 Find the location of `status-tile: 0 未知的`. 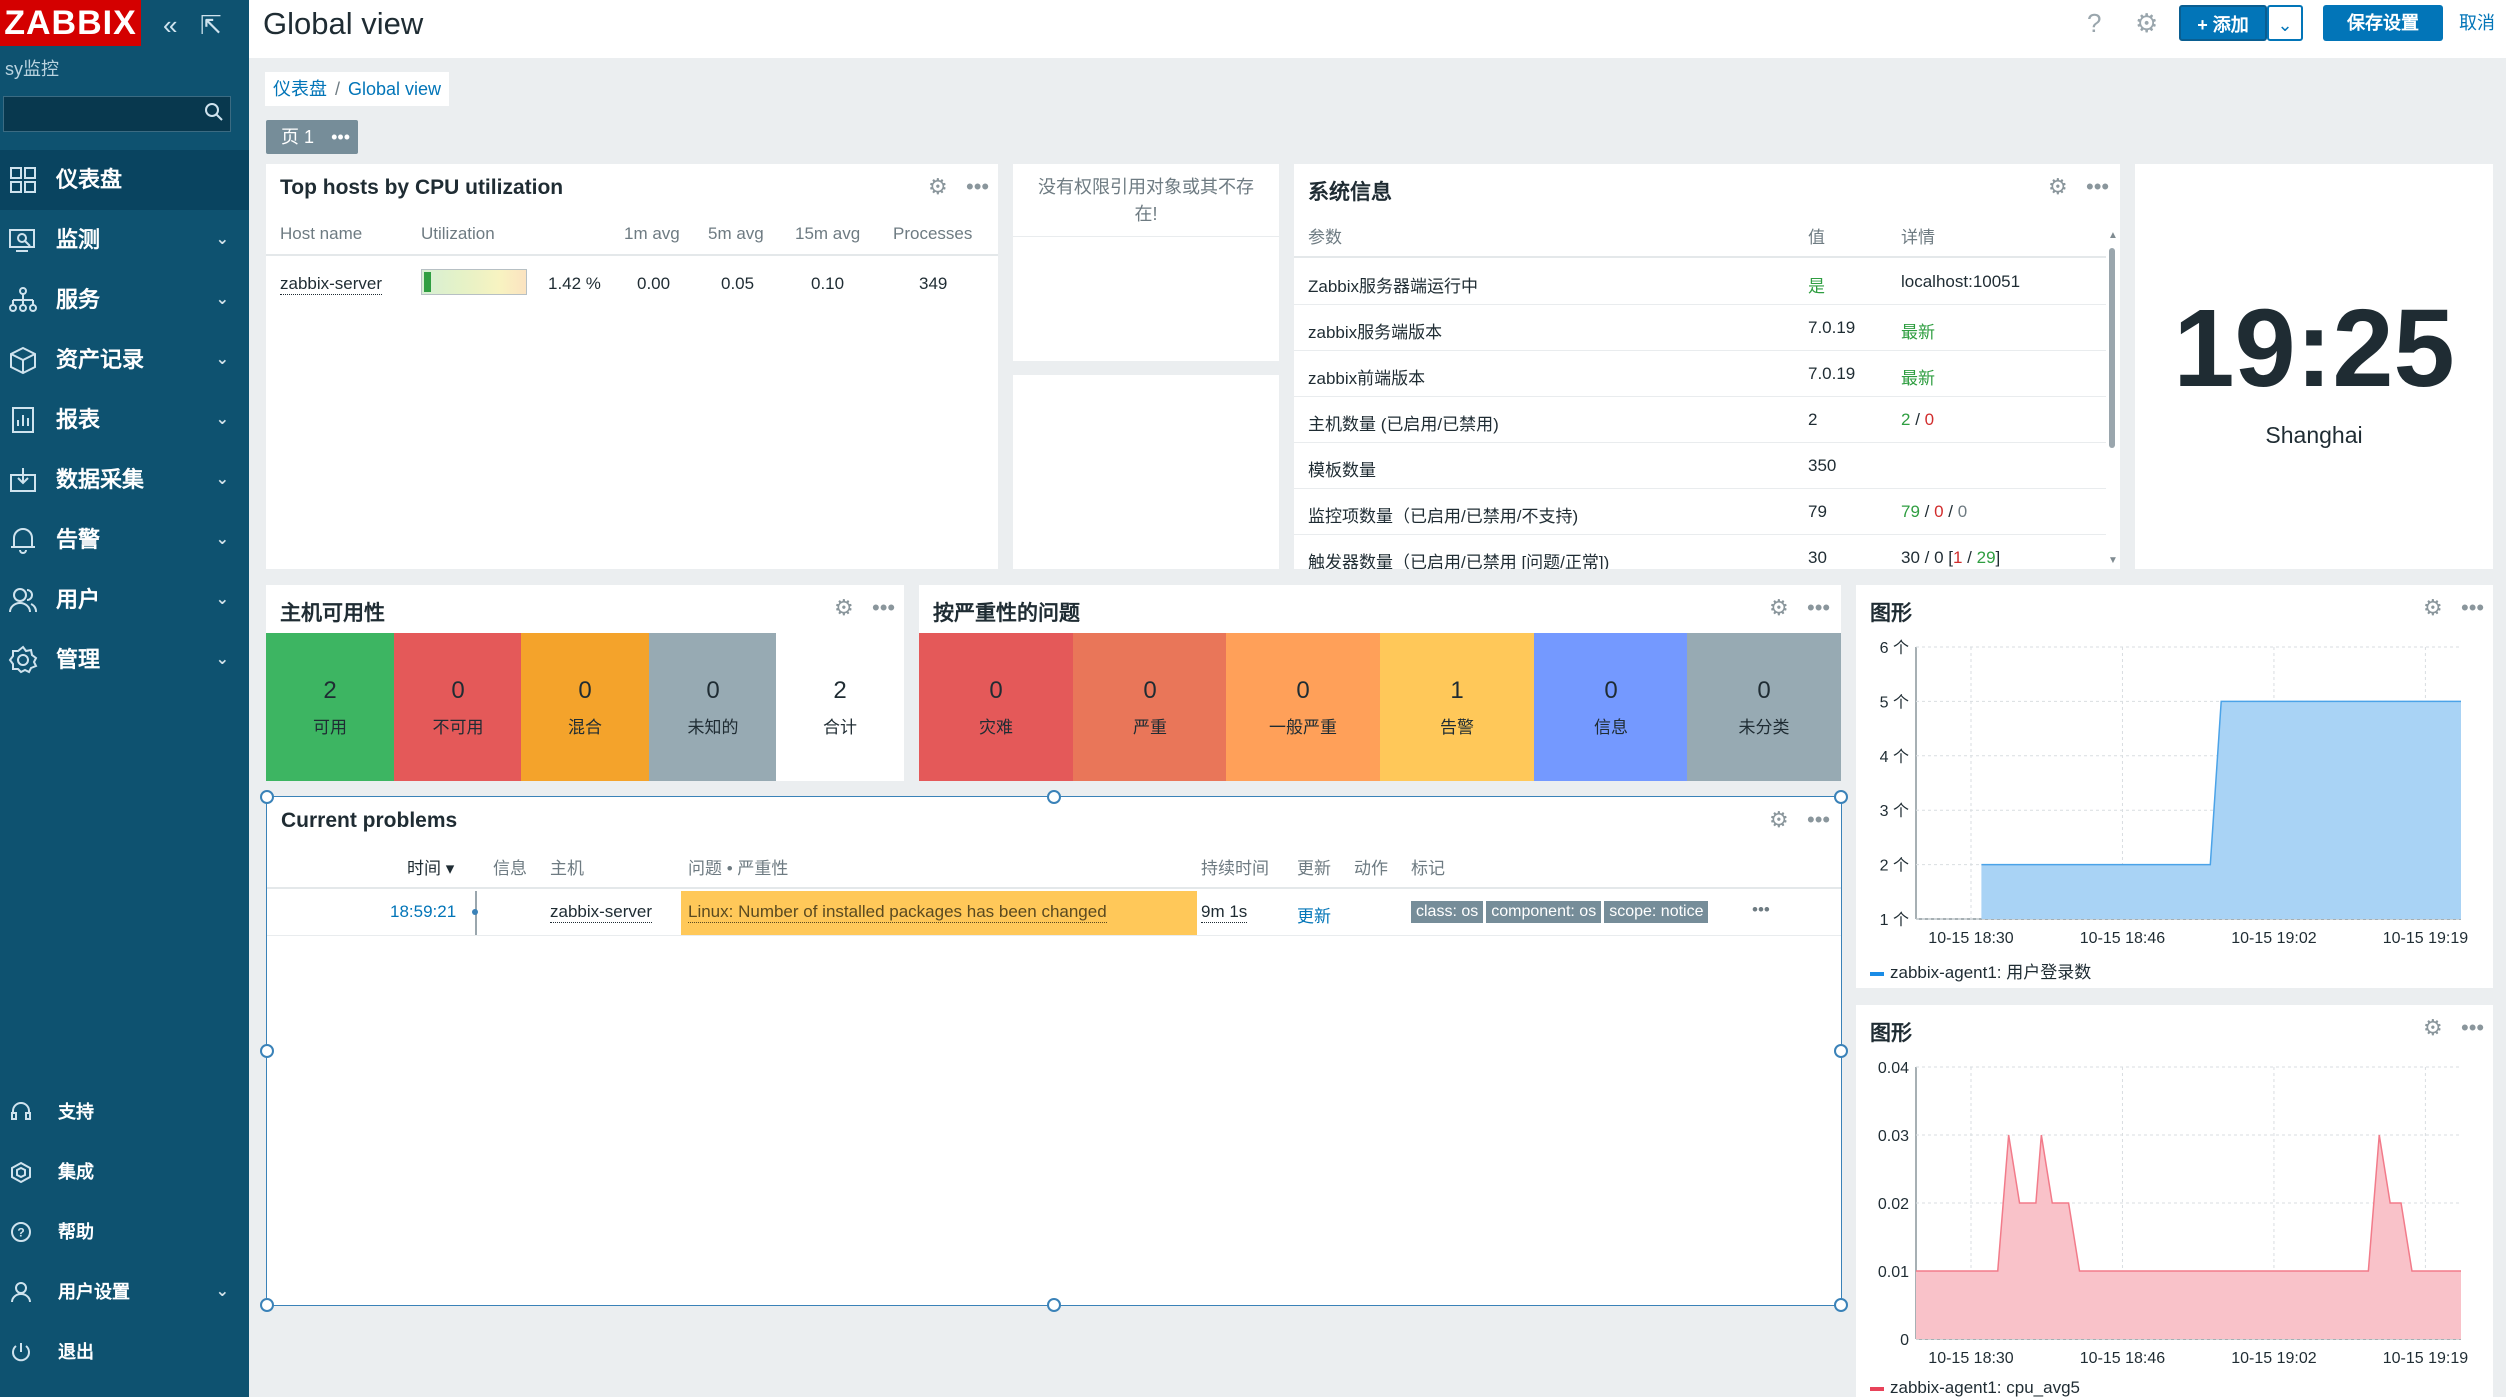

status-tile: 0 未知的 is located at coordinates (713, 707).